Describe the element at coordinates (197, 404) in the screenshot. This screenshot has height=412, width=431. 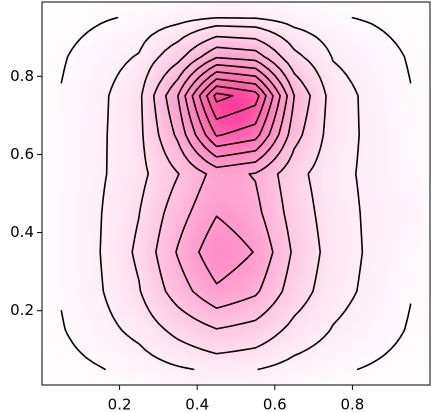
I see `x-tick-label: 0.4` at that location.